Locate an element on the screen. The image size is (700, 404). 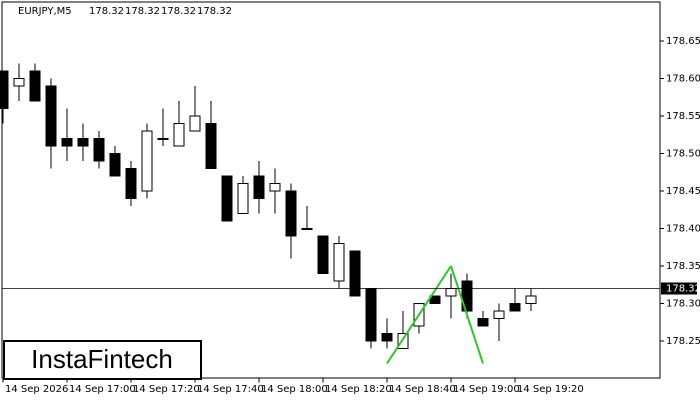
x-tick-label: 14 Sep 18:00 is located at coordinates (294, 389).